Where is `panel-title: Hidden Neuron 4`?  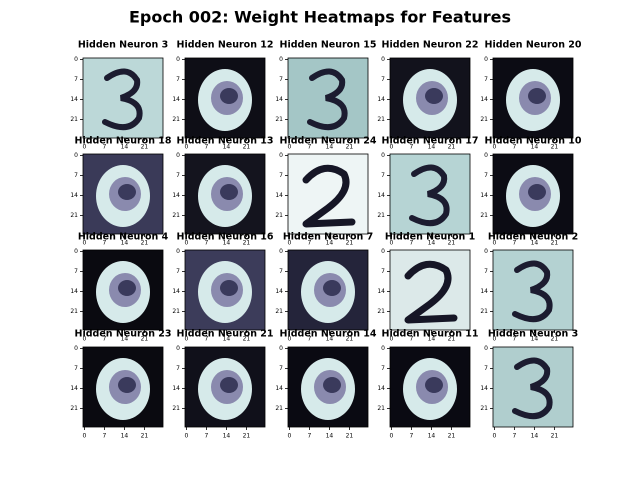 panel-title: Hidden Neuron 4 is located at coordinates (123, 237).